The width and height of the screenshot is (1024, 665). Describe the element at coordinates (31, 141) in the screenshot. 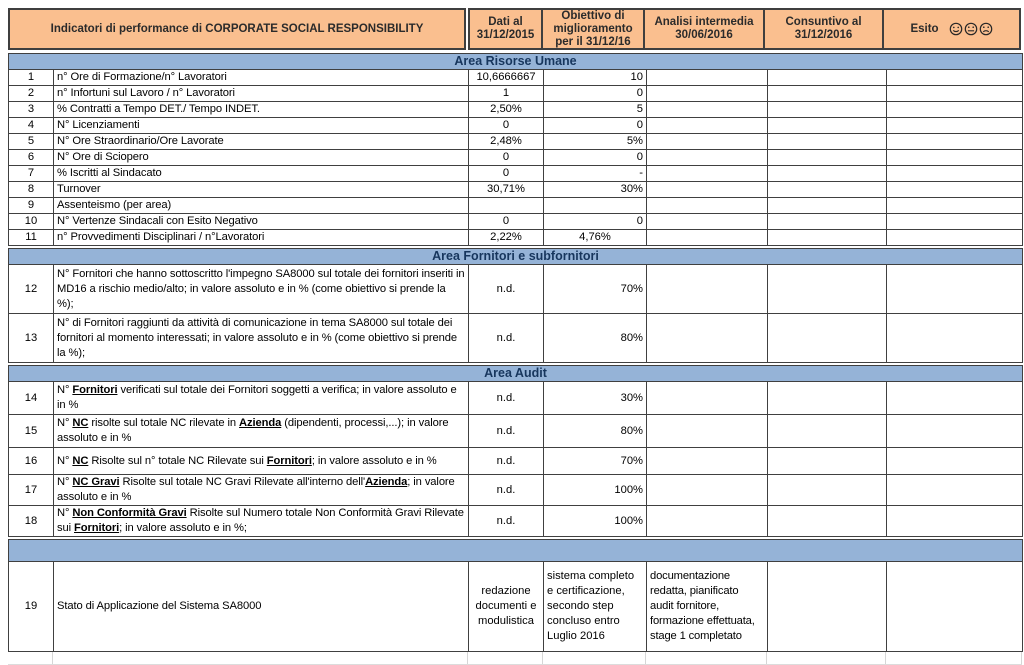

I see `row-number-cell: 5` at that location.